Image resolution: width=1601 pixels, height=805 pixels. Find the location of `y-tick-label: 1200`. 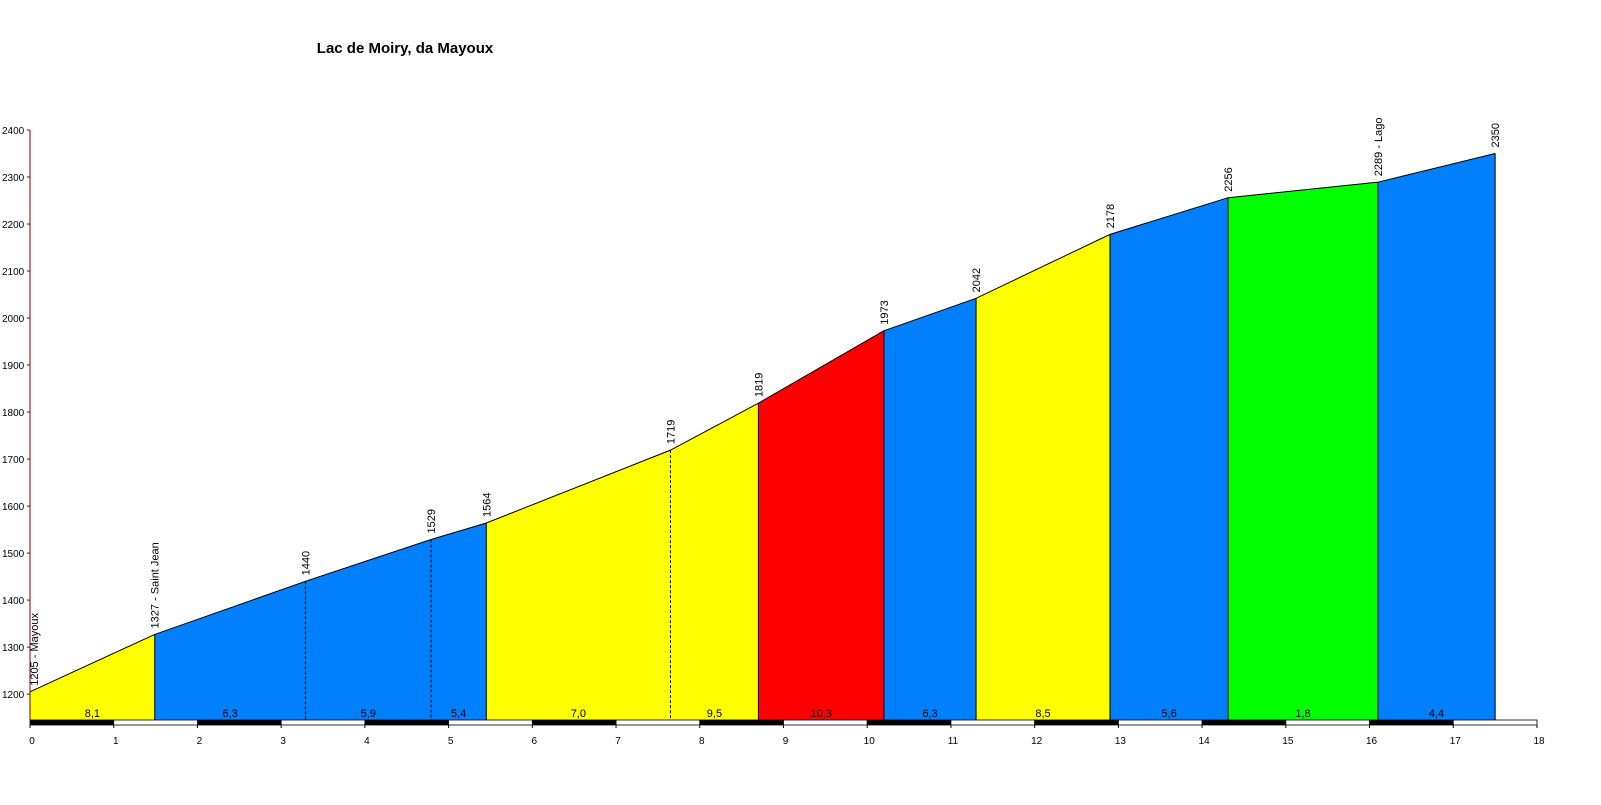

y-tick-label: 1200 is located at coordinates (13, 695).